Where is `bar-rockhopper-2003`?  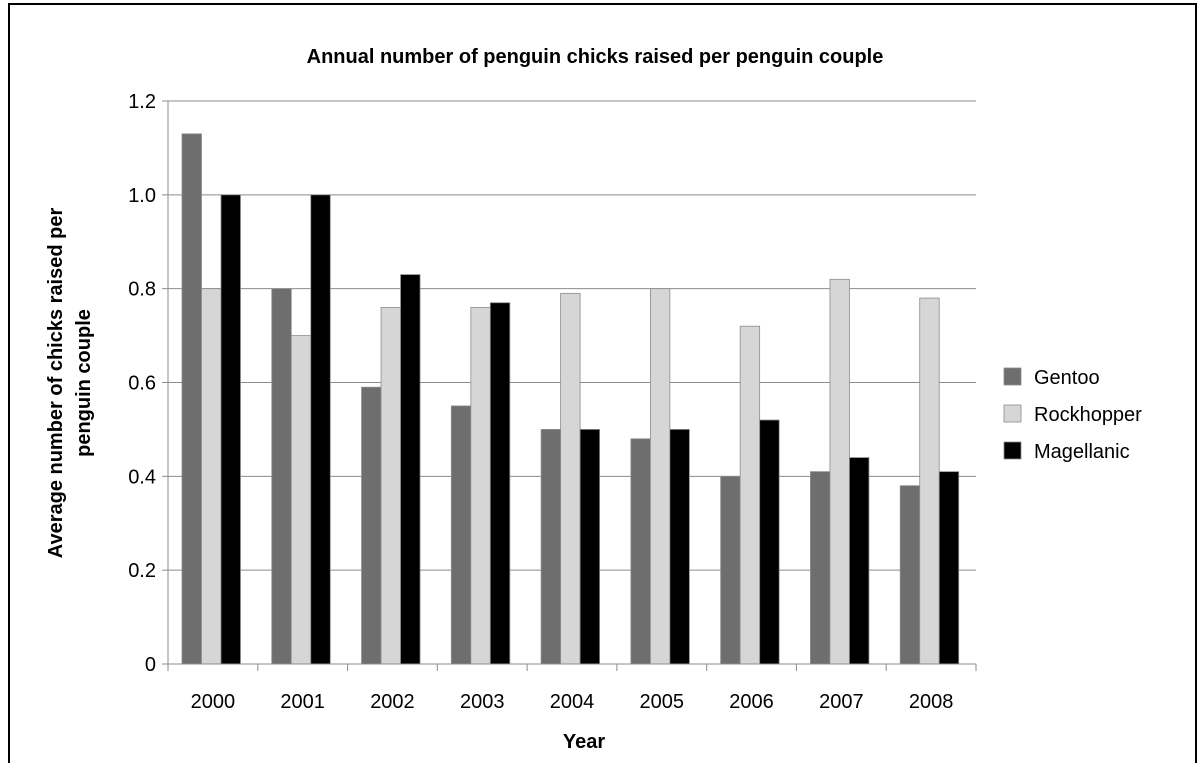 bar-rockhopper-2003 is located at coordinates (480, 486).